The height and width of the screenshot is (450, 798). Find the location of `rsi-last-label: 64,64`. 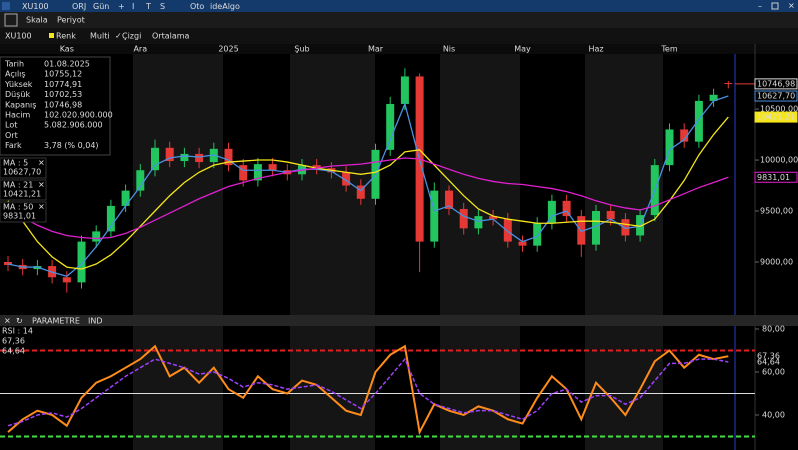

rsi-last-label: 64,64 is located at coordinates (768, 362).